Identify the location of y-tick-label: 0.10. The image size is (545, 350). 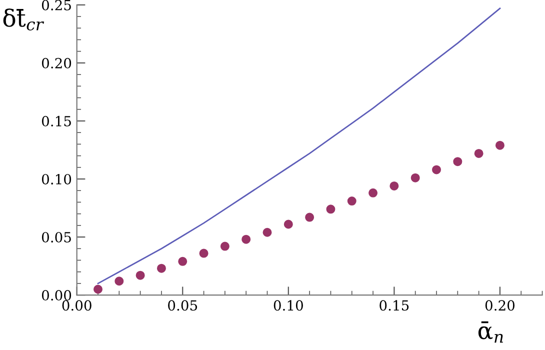
(57, 179).